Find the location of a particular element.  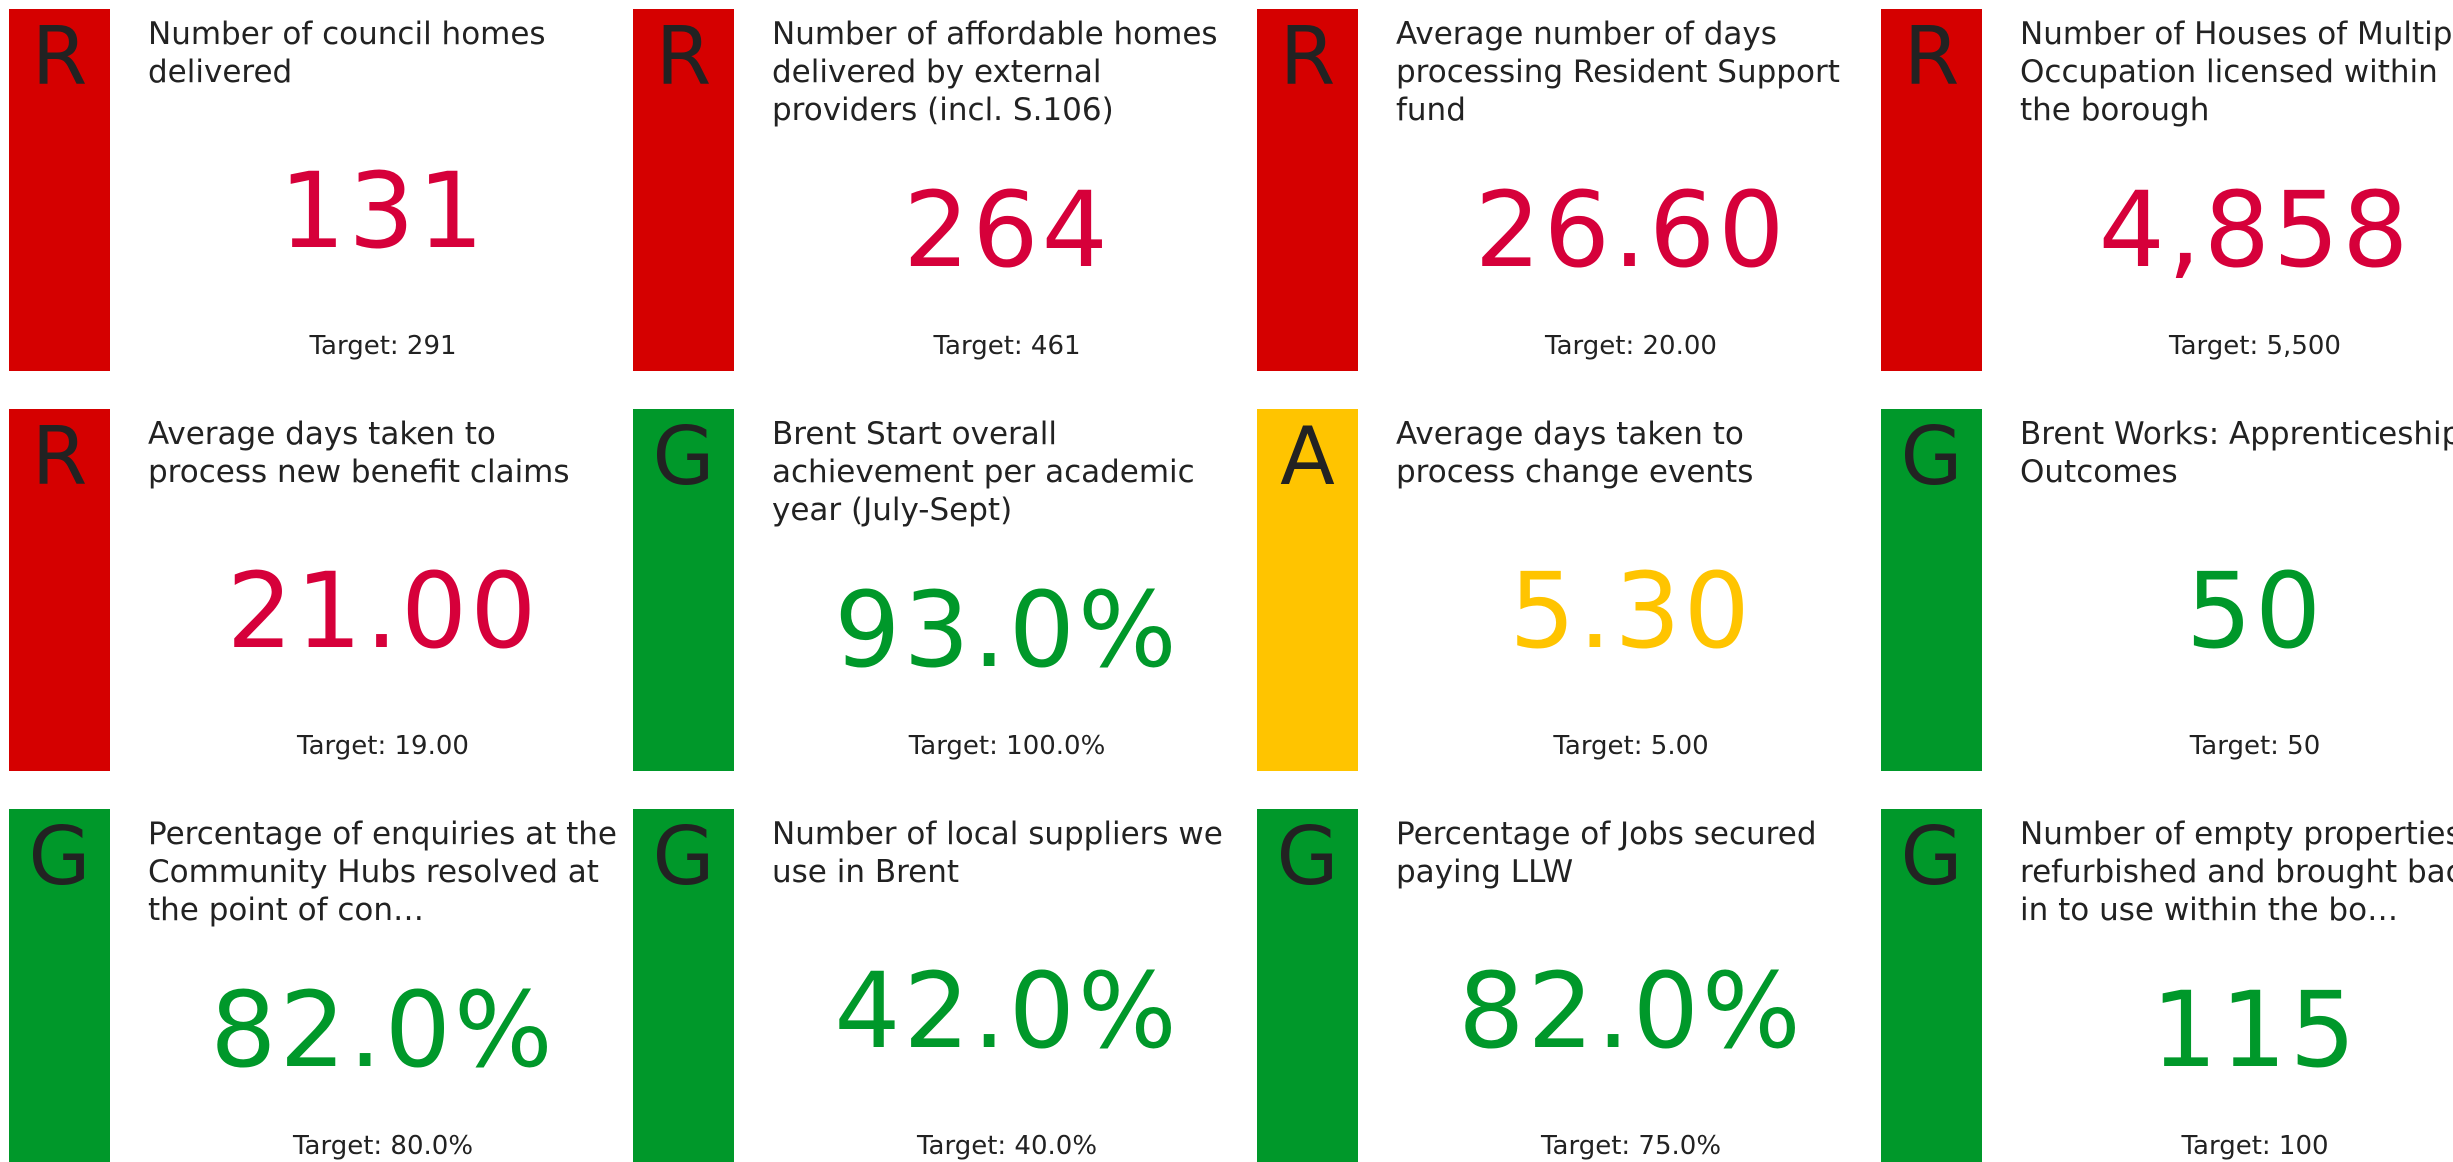

kpi-value: 5.30 is located at coordinates (1631, 611).